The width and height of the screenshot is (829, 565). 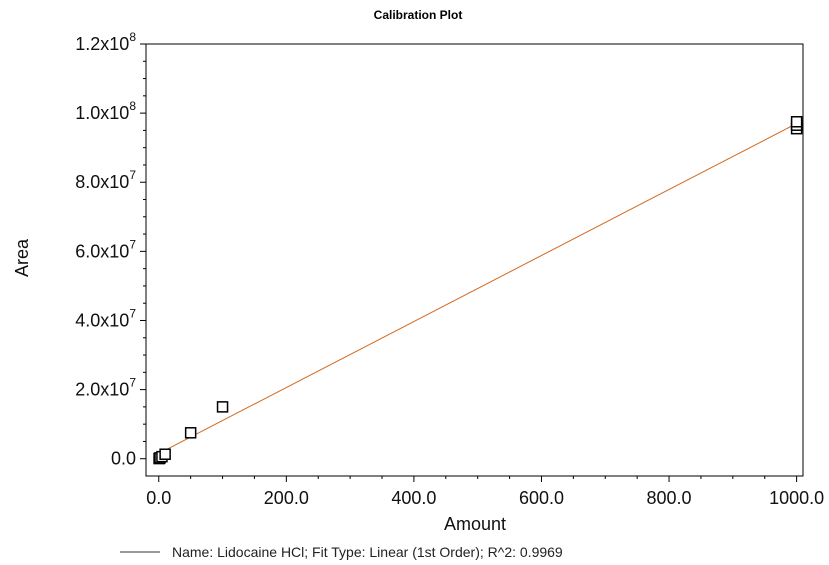 What do you see at coordinates (158, 498) in the screenshot?
I see `x-tick-label: 0.0` at bounding box center [158, 498].